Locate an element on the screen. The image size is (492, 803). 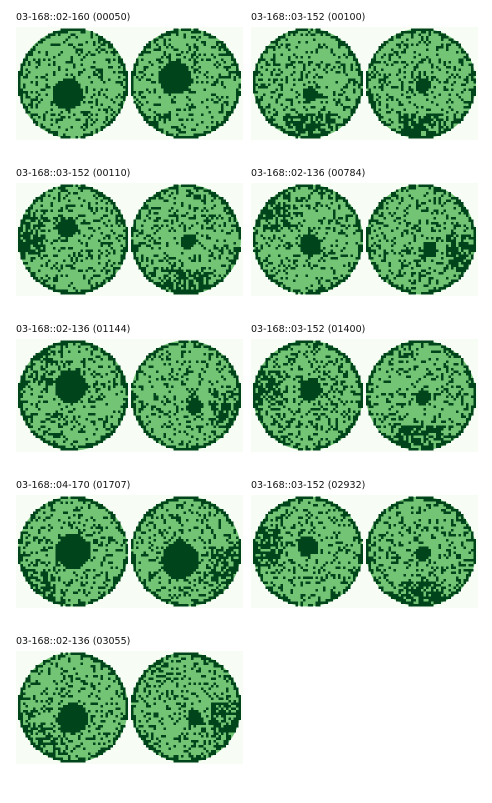
panel-title: 03-168::02-136 (00784) is located at coordinates (308, 173).